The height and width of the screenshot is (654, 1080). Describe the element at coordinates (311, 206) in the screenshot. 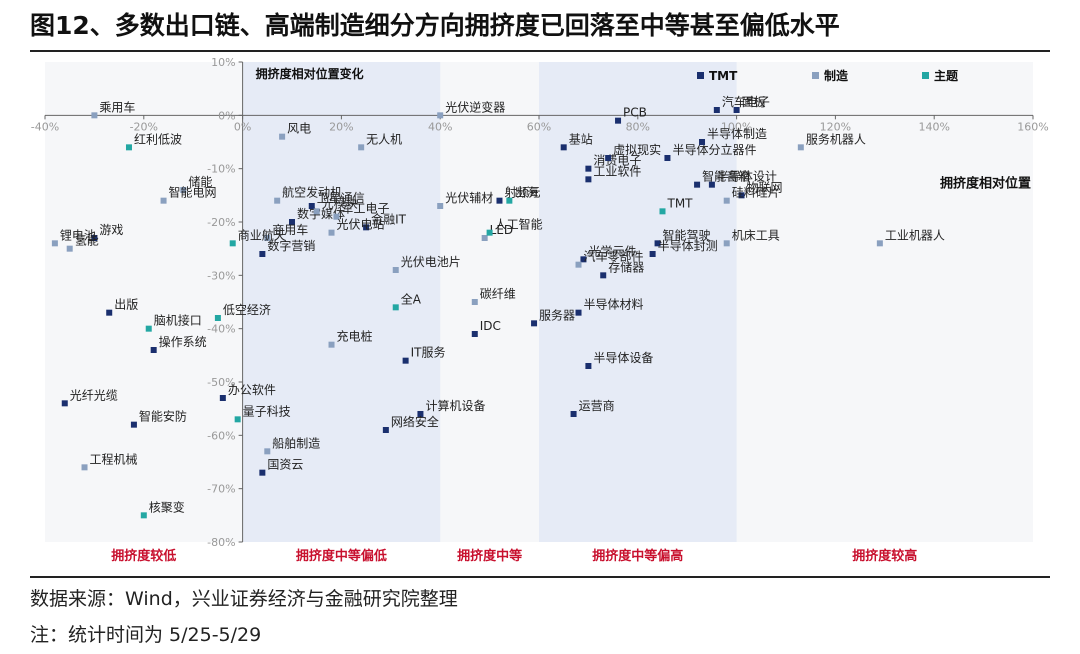

I see `point-卫星通信` at that location.